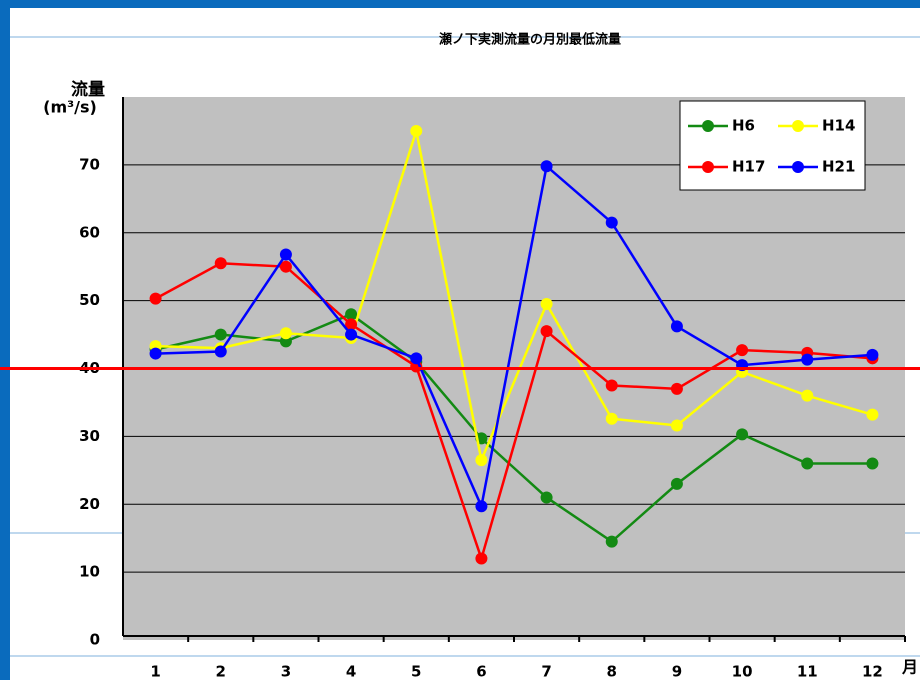  I want to click on y-tick-label: 30, so click(89, 436).